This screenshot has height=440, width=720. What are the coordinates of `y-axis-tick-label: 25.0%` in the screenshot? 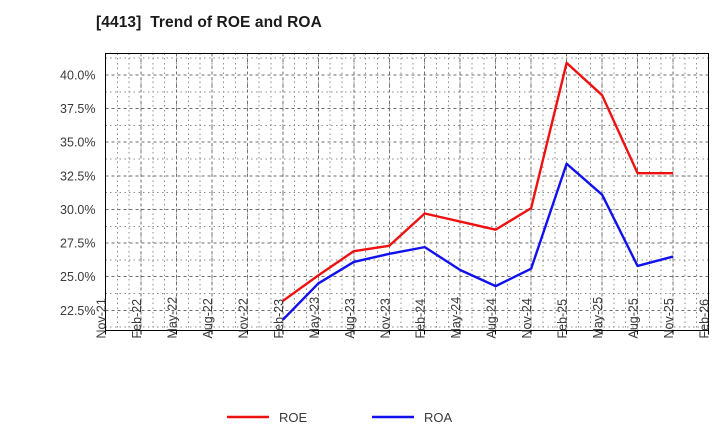 It's located at (77, 277).